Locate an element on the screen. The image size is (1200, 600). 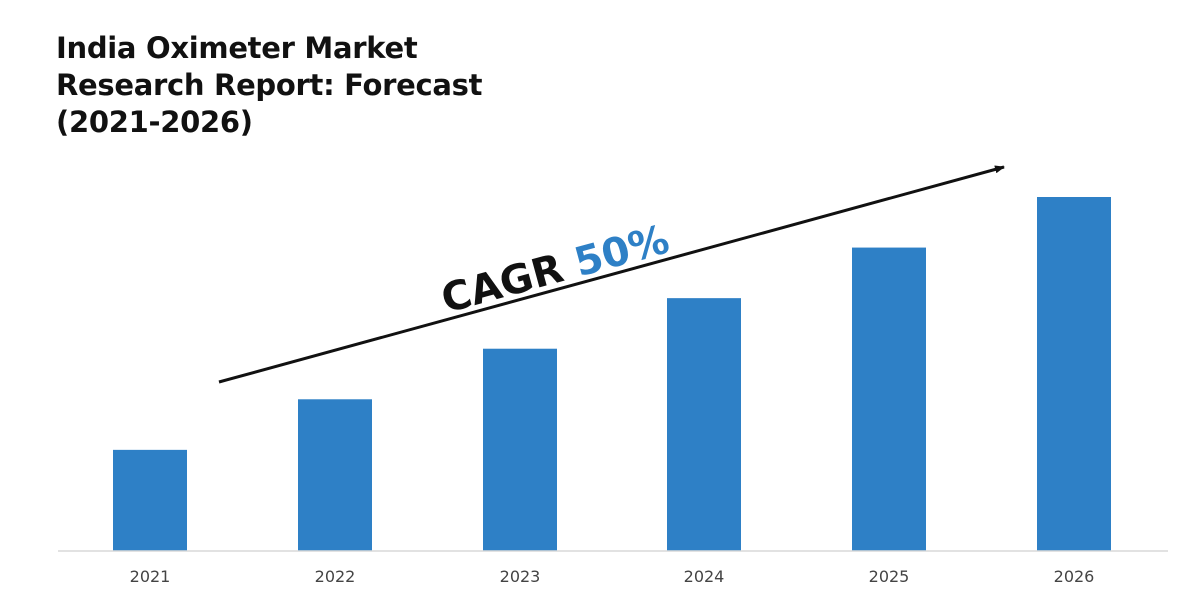
cagr-label-text: CAGR is located at coordinates (503, 284).